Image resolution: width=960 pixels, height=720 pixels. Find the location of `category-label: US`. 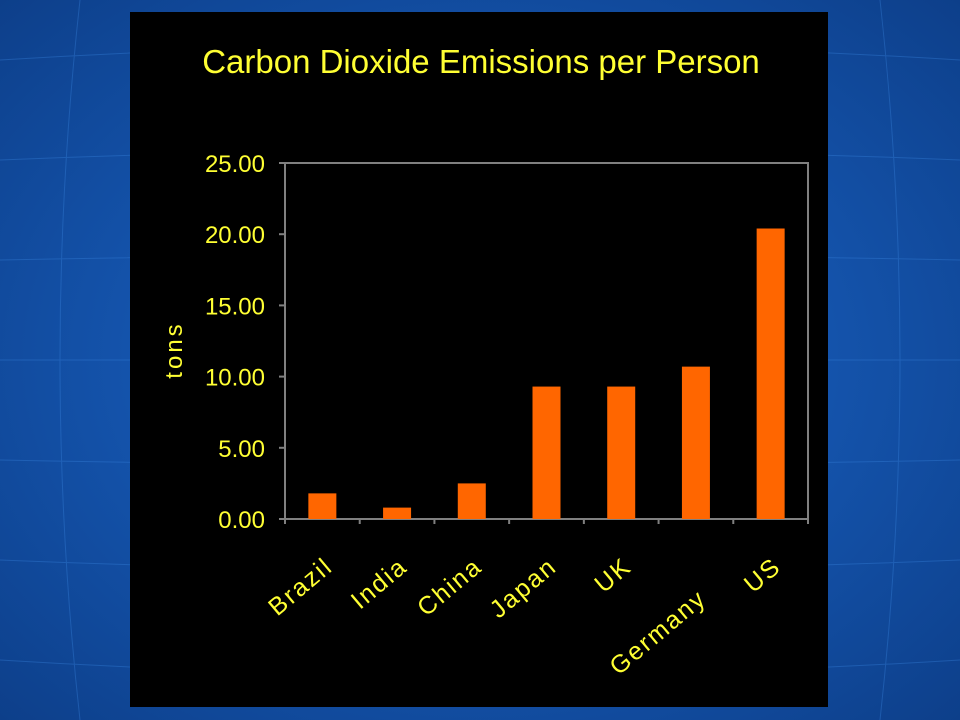

category-label: US is located at coordinates (763, 575).